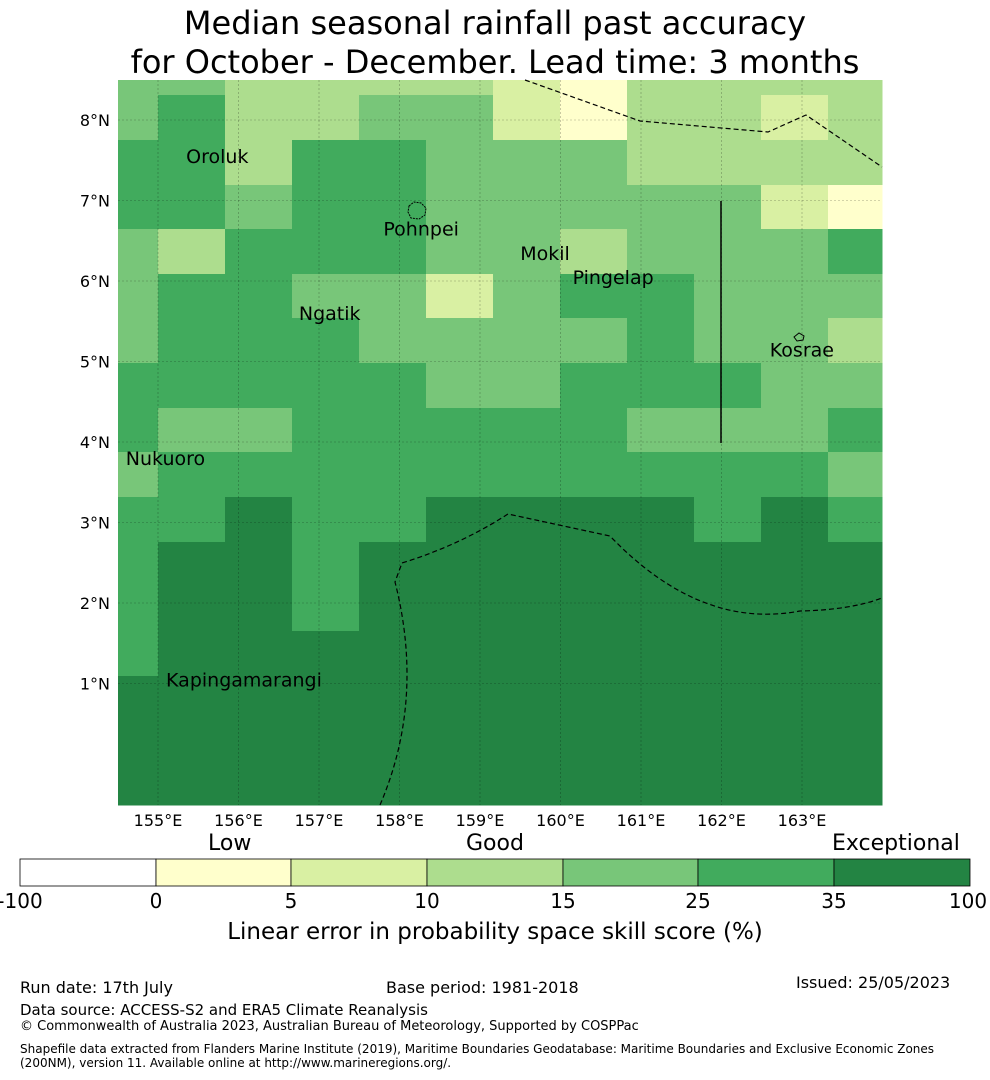  I want to click on longitude-label: 155°E, so click(158, 820).